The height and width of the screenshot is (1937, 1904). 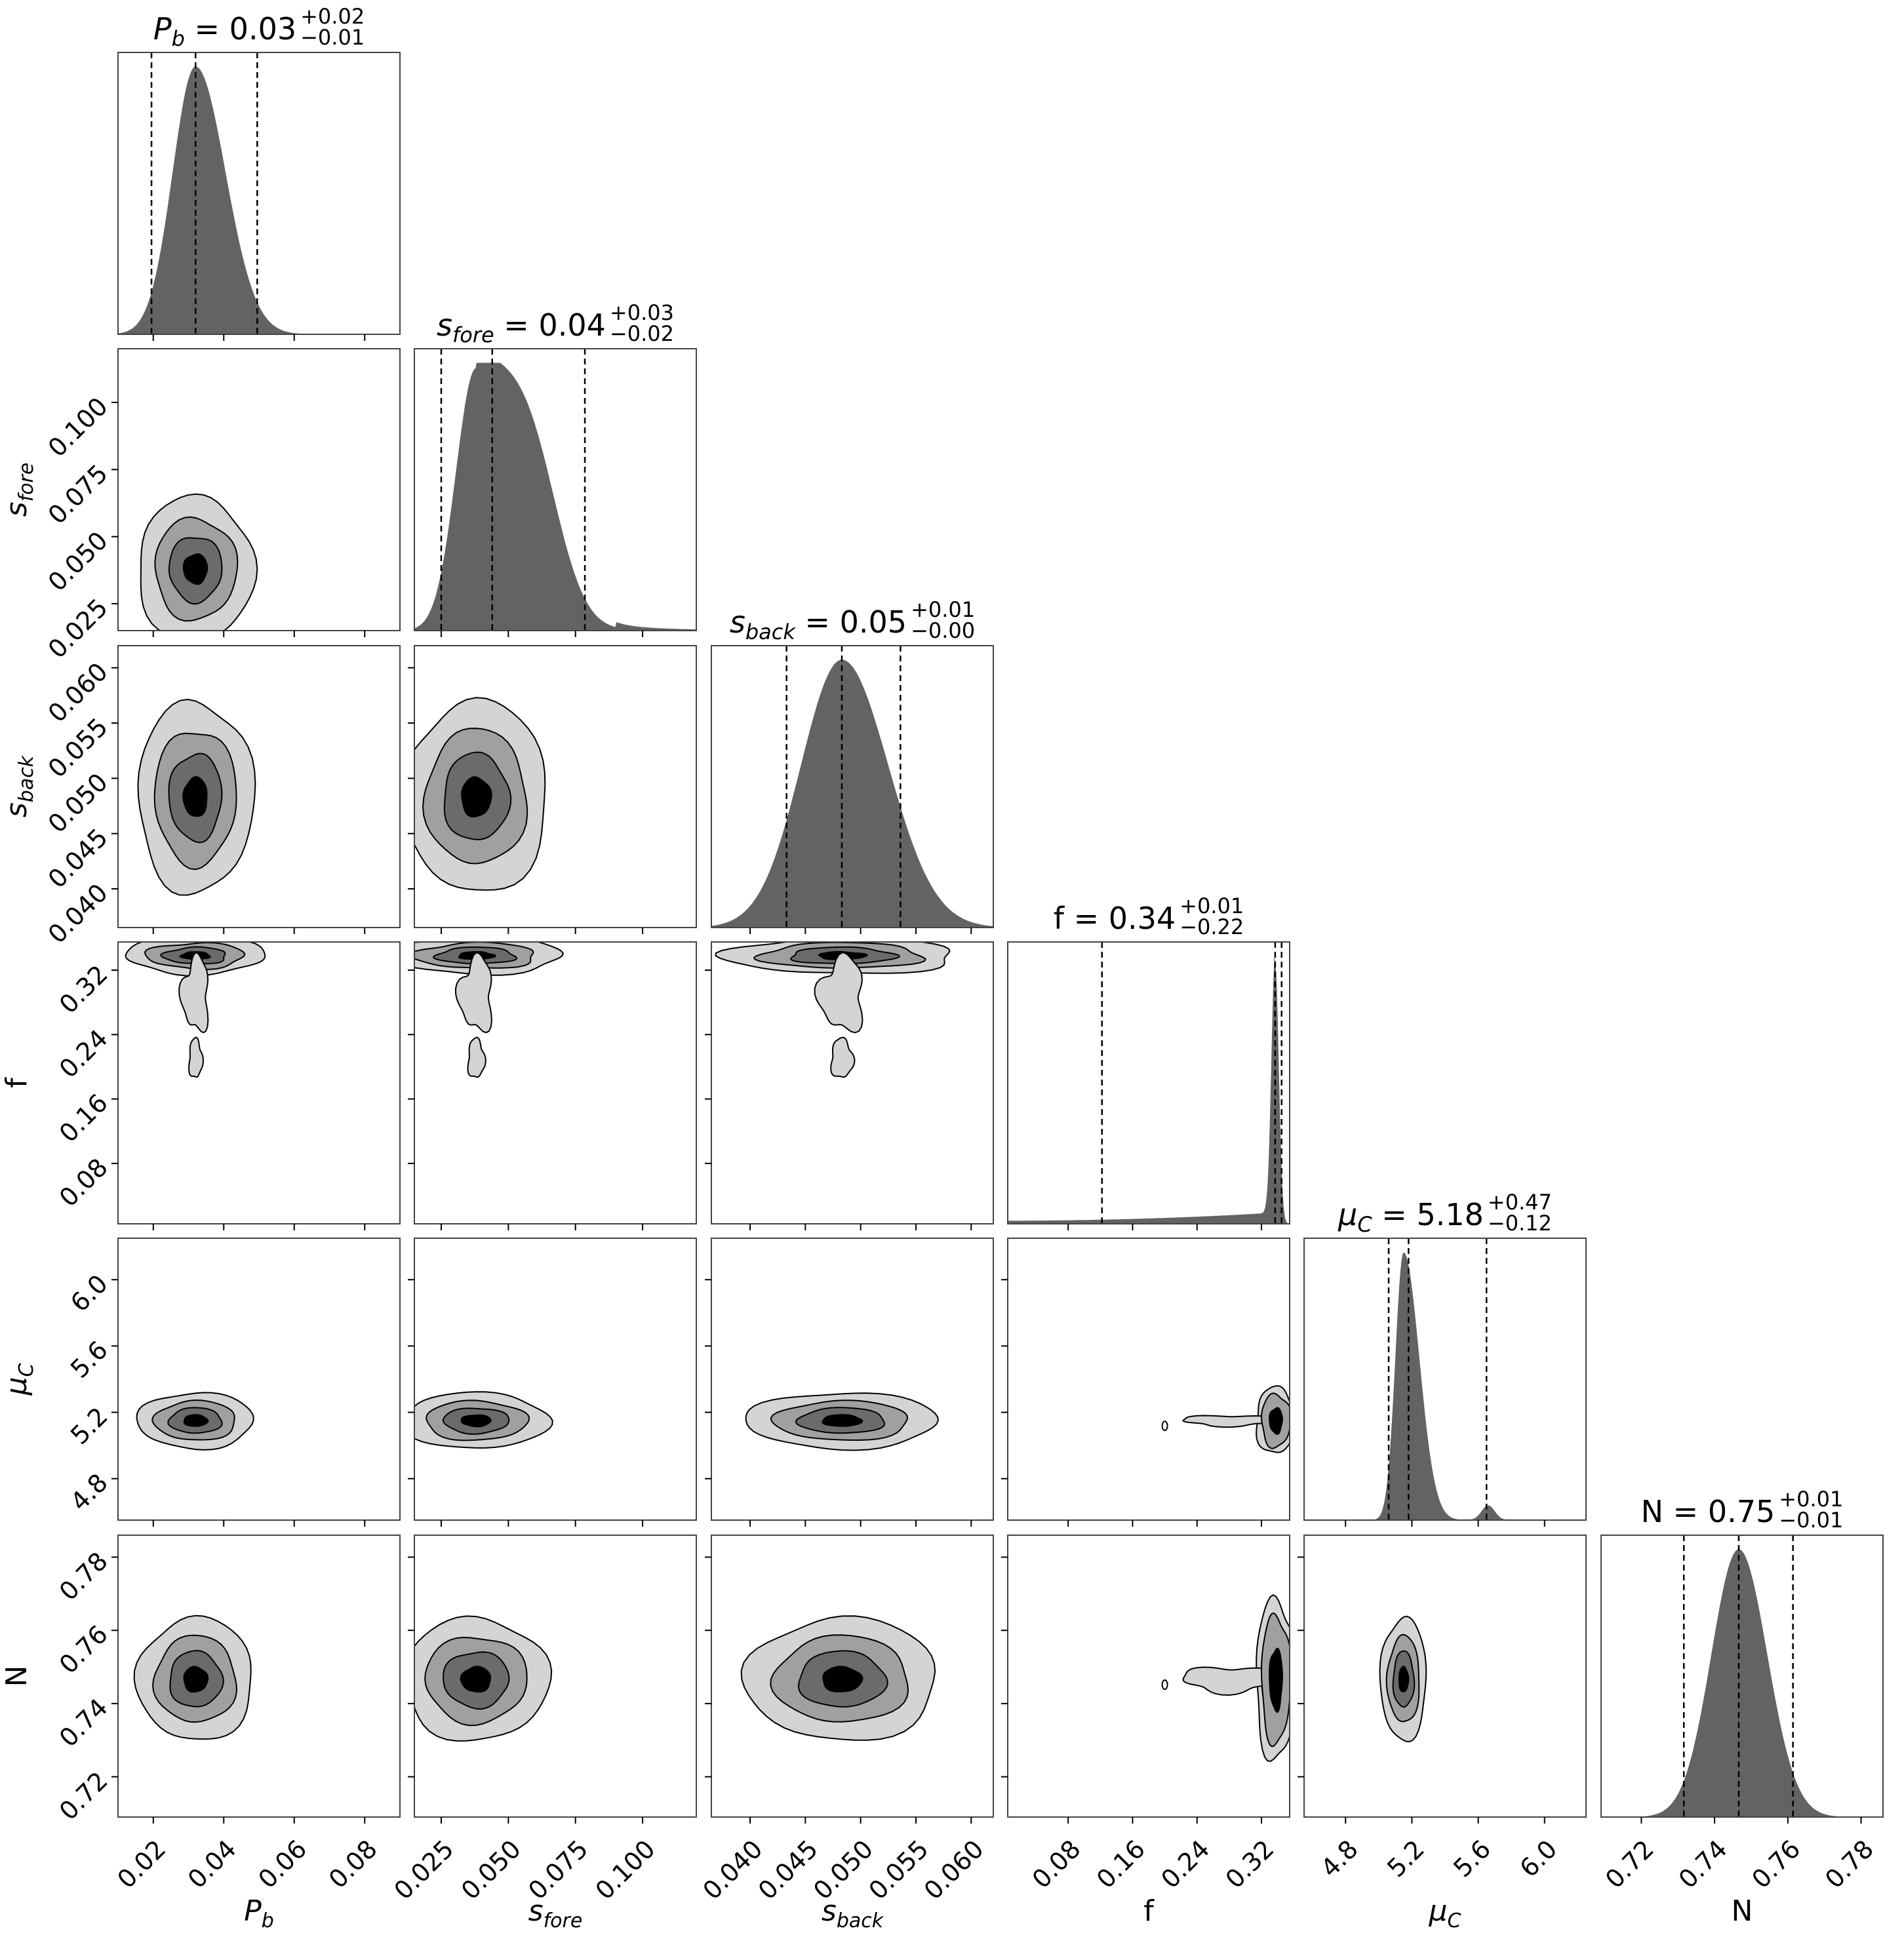 I want to click on contour-panel-pb-n, so click(x=259, y=1676).